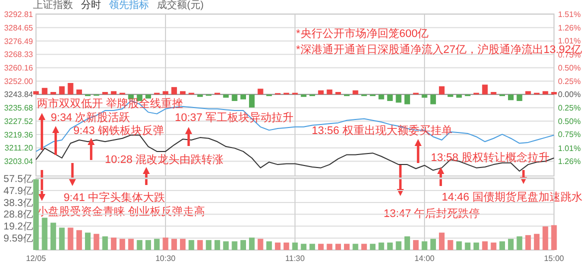 The width and height of the screenshot is (585, 268). I want to click on y-tick-label: 57.5亿, so click(18, 180).